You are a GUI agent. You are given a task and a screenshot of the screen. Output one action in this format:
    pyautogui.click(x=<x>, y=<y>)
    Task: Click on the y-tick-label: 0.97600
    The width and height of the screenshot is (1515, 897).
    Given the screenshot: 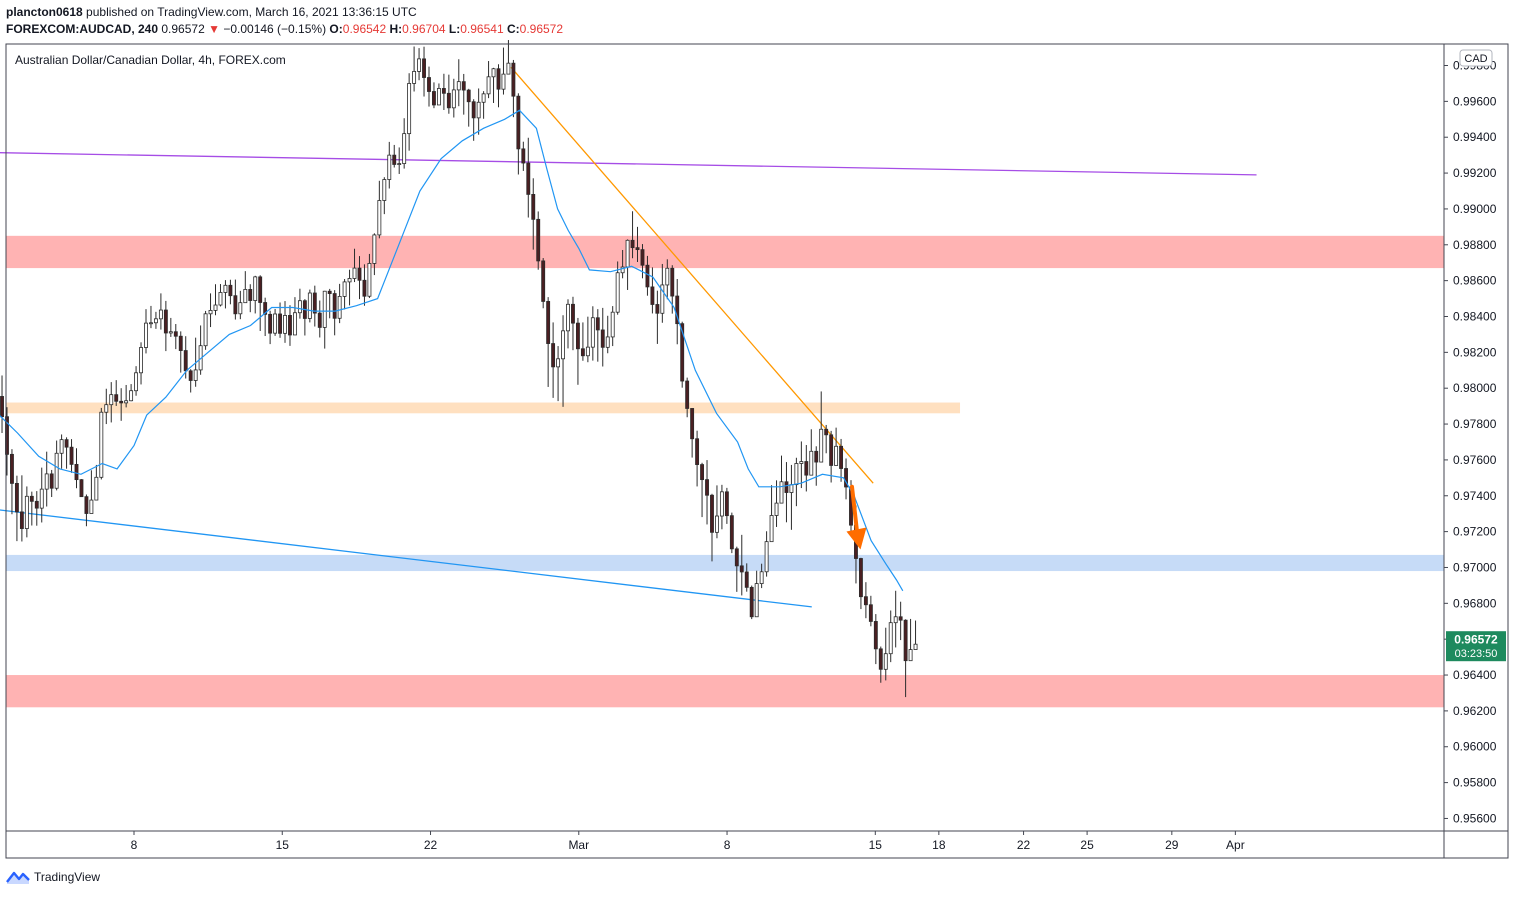 What is the action you would take?
    pyautogui.click(x=1475, y=460)
    